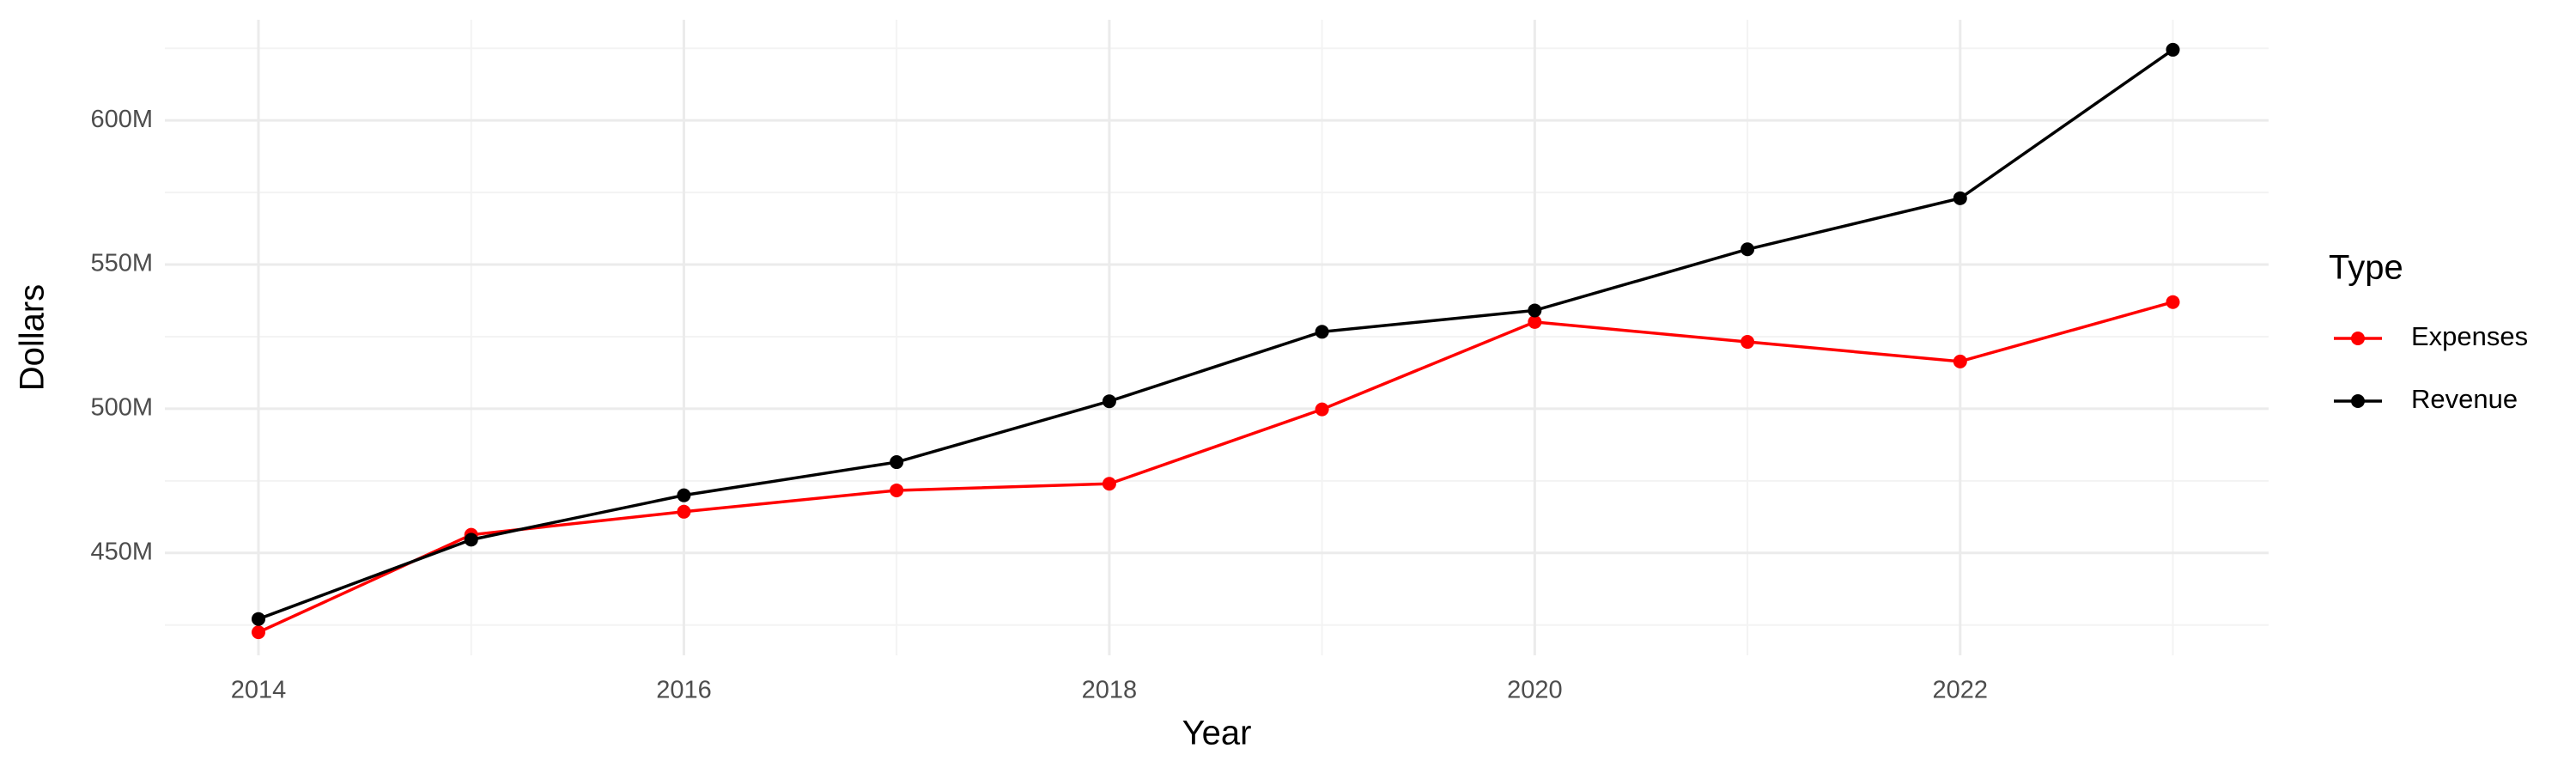  Describe the element at coordinates (122, 119) in the screenshot. I see `y-tick-label: 600M` at that location.